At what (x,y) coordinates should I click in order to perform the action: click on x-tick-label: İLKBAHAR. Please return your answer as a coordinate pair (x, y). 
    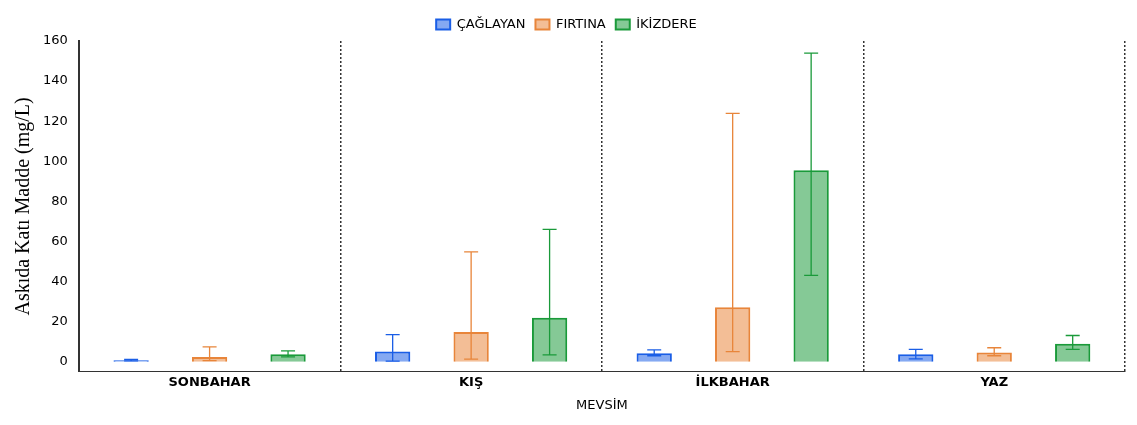
    Looking at the image, I should click on (732, 381).